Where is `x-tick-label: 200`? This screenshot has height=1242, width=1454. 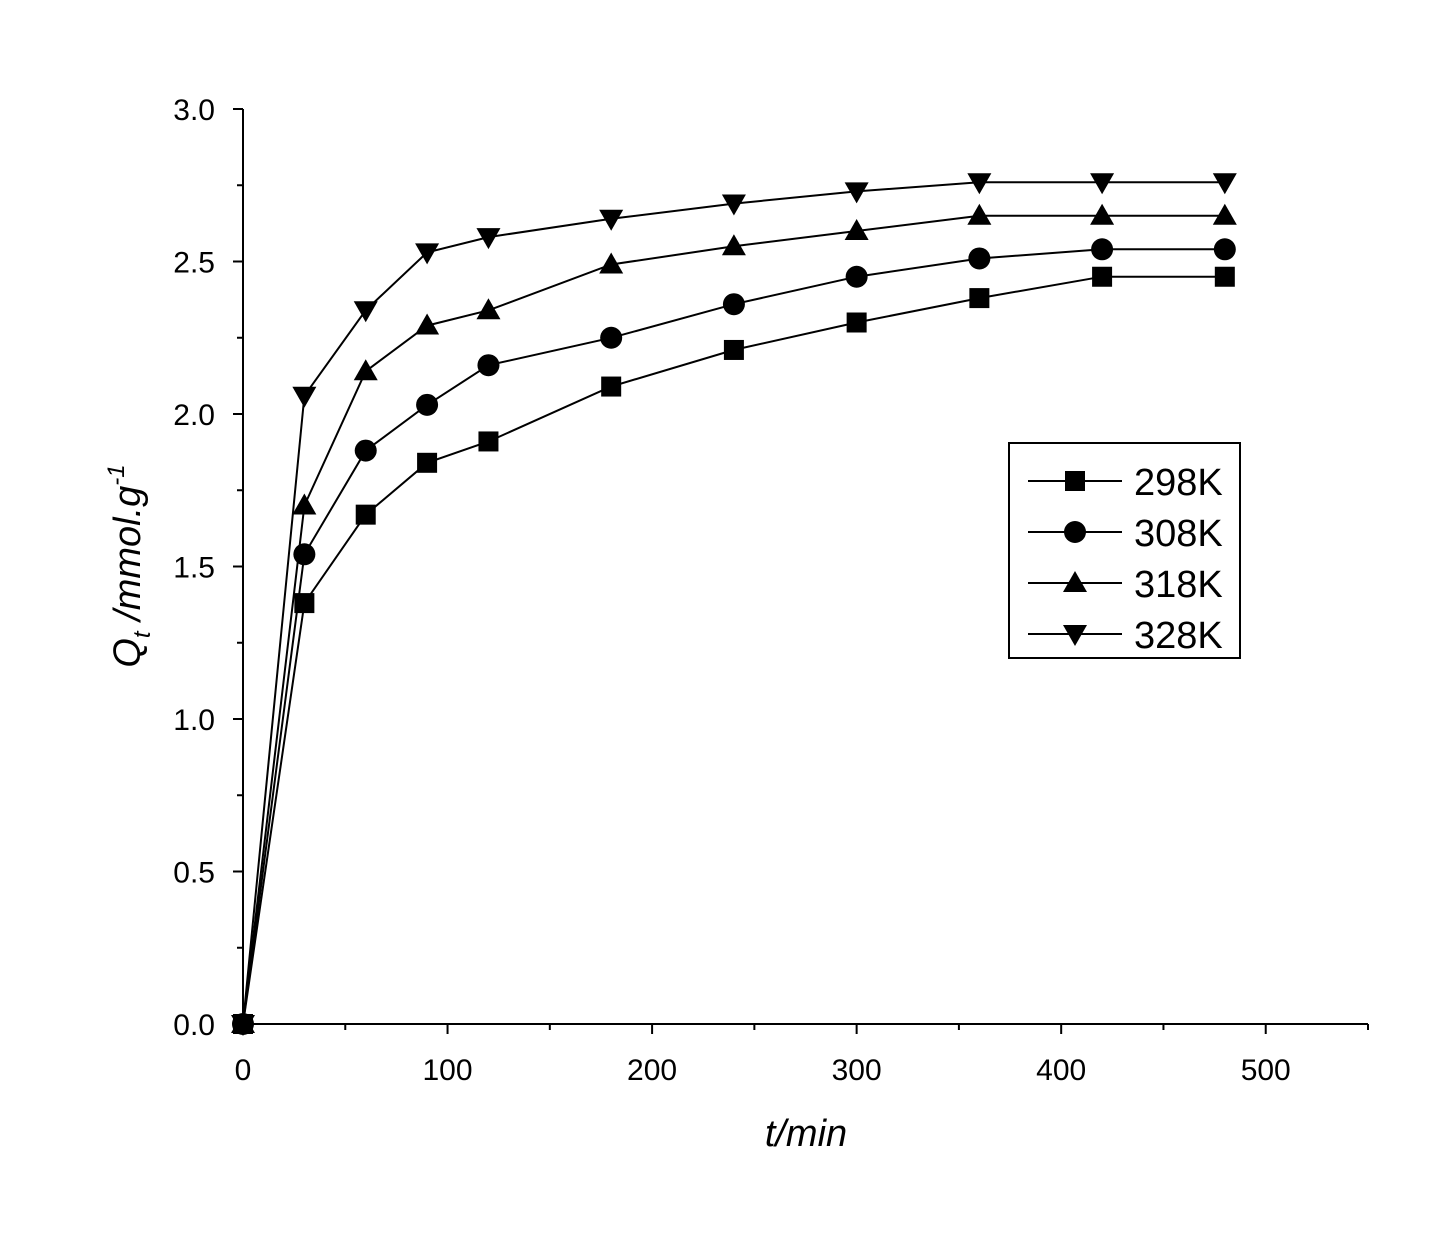
x-tick-label: 200 is located at coordinates (652, 1070).